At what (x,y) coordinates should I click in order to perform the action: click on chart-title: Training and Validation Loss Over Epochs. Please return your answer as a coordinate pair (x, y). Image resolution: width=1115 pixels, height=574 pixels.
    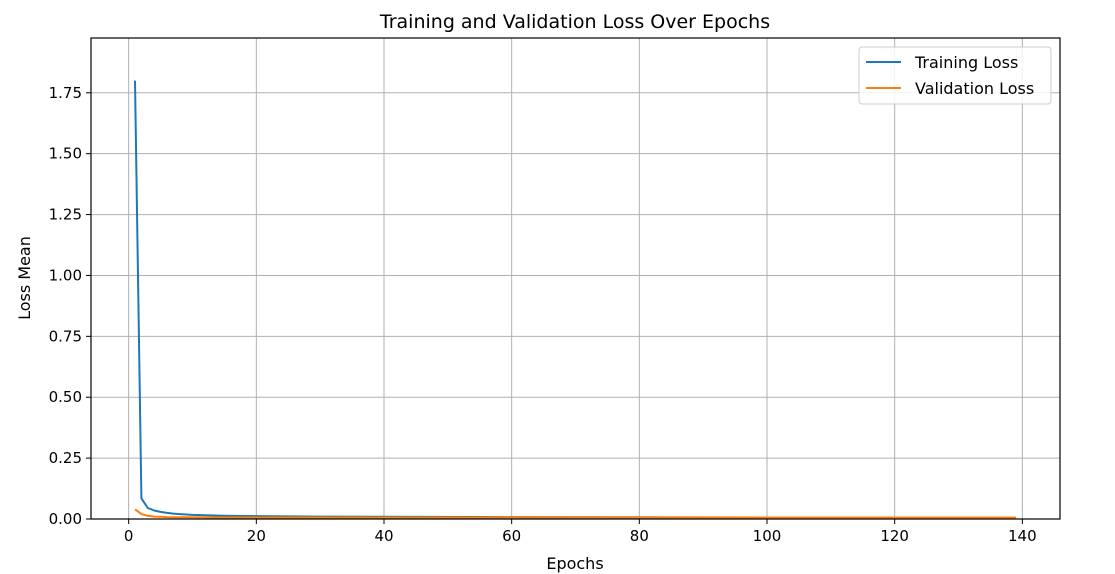
    Looking at the image, I should click on (574, 22).